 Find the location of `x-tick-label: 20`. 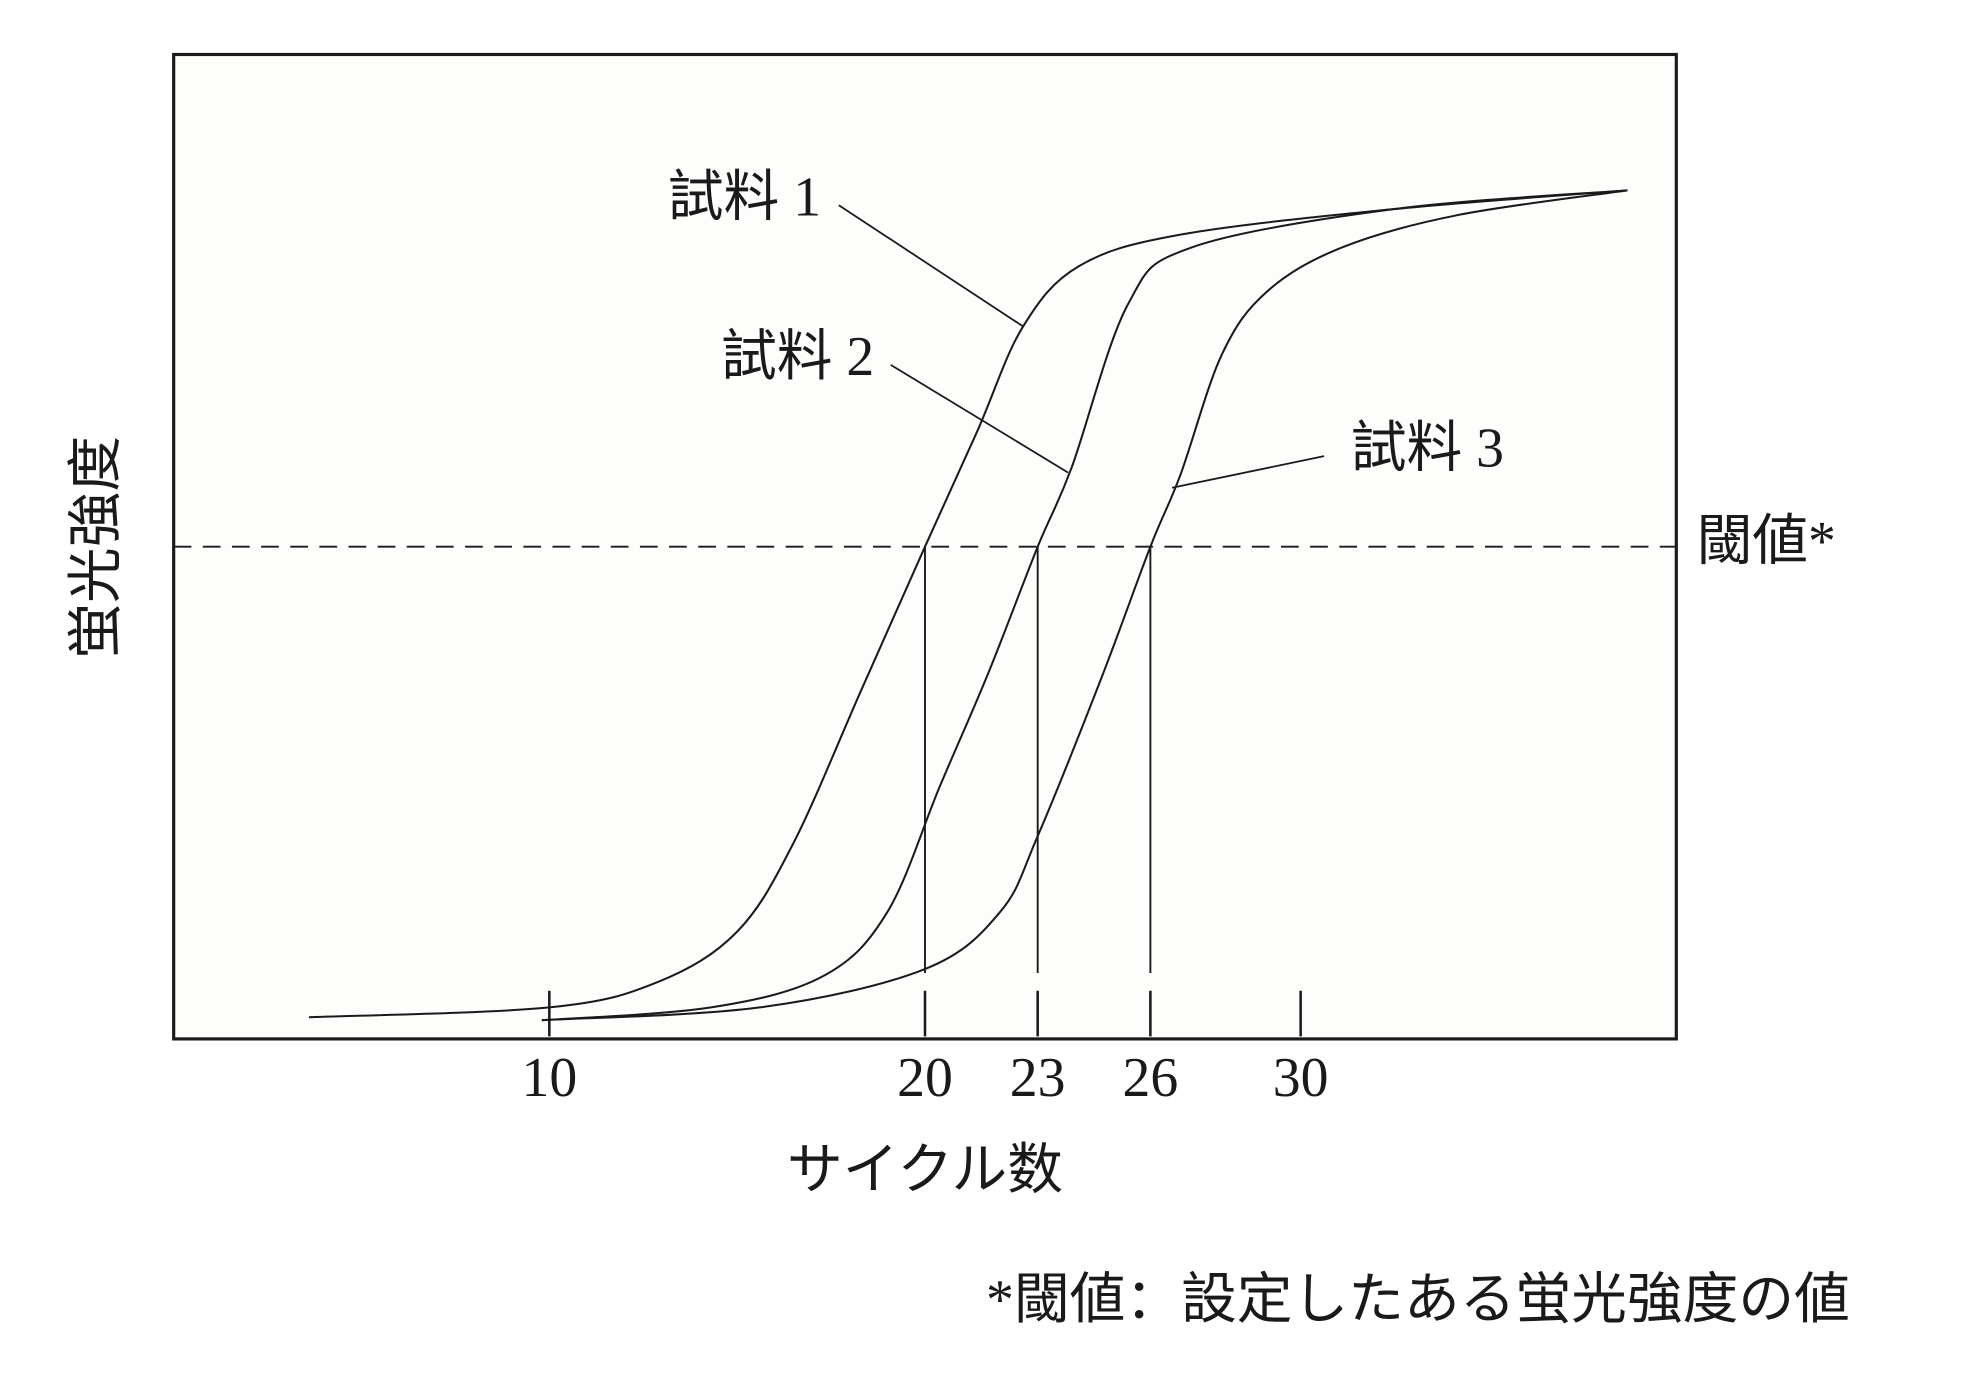

x-tick-label: 20 is located at coordinates (925, 1078).